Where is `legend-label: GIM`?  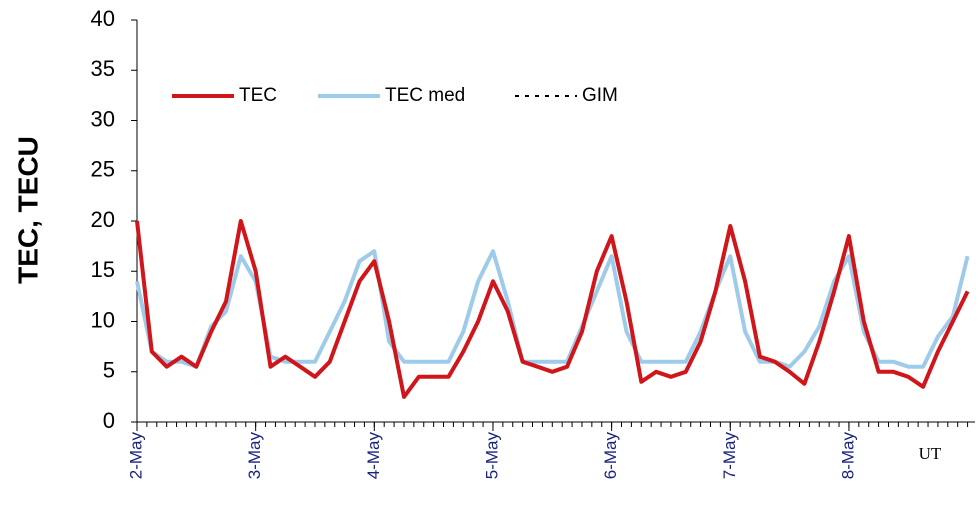
legend-label: GIM is located at coordinates (600, 95).